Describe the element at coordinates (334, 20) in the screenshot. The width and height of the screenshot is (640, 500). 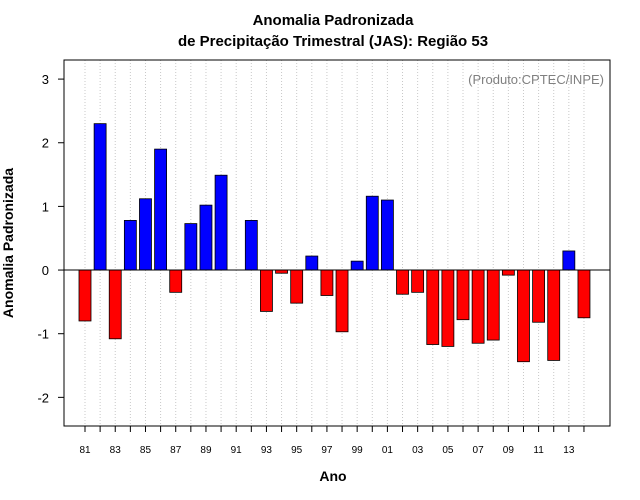
I see `chart-title: Anomalia Padronizada` at that location.